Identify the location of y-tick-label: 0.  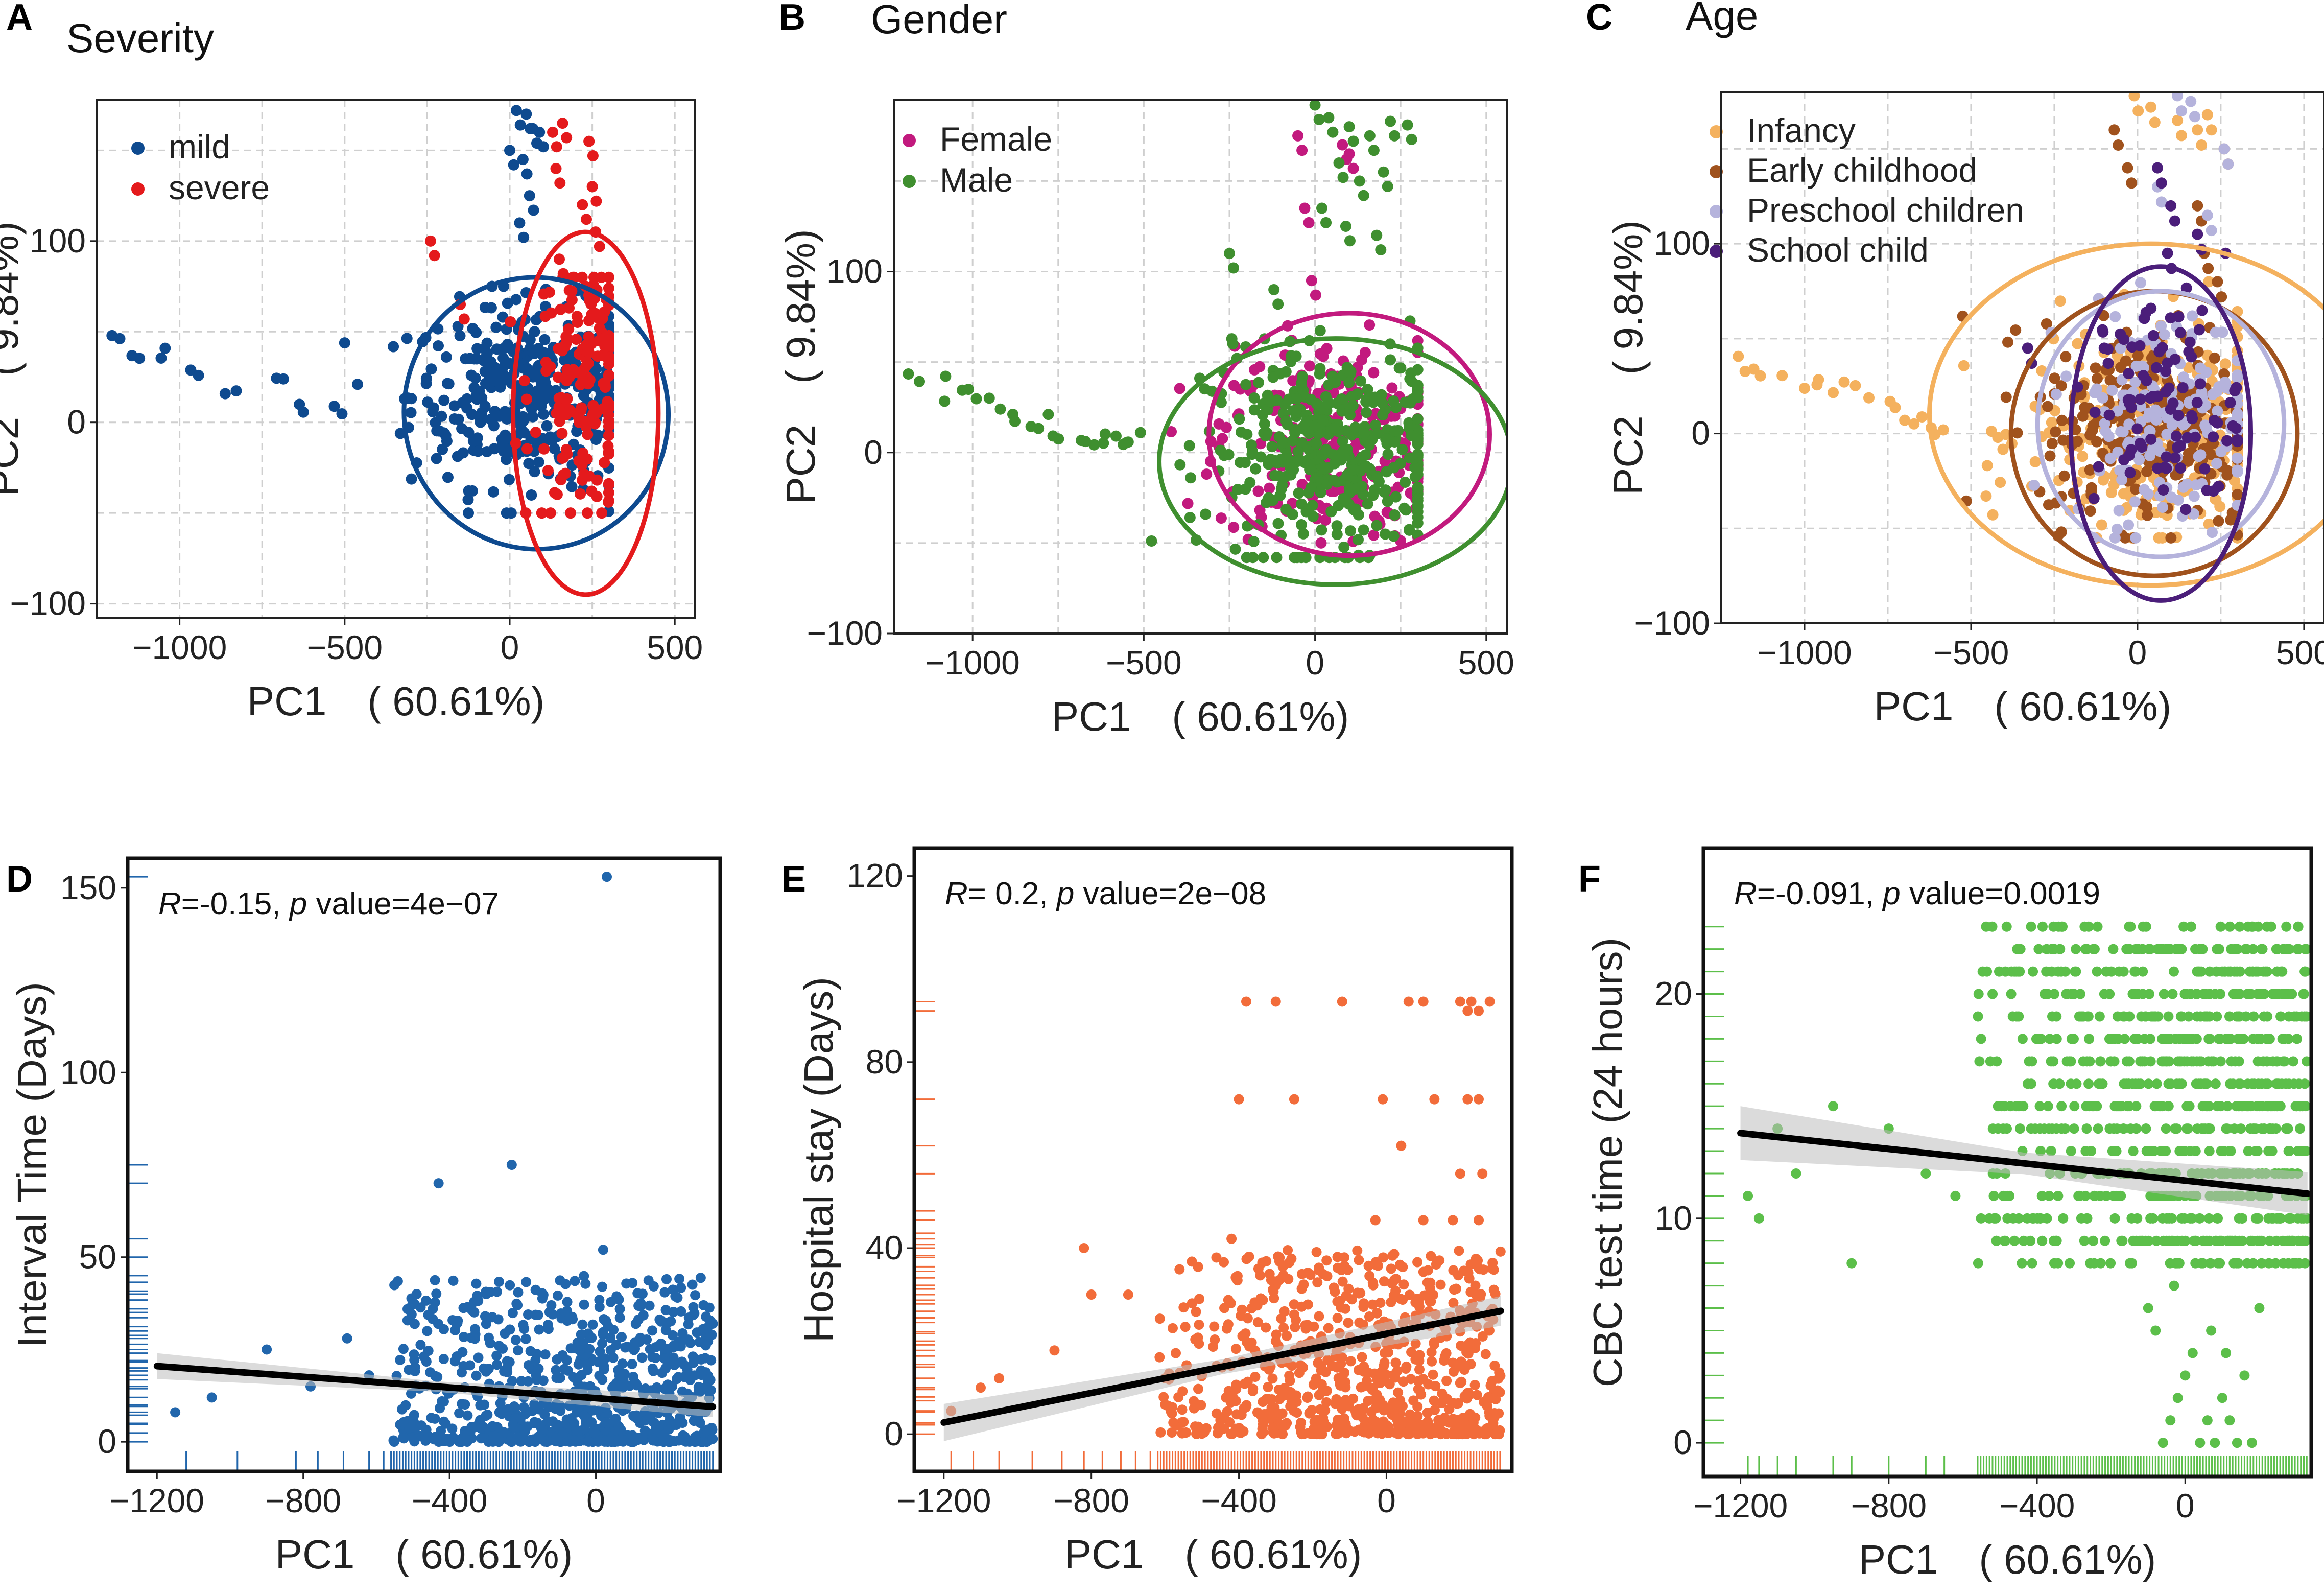
(107, 1441).